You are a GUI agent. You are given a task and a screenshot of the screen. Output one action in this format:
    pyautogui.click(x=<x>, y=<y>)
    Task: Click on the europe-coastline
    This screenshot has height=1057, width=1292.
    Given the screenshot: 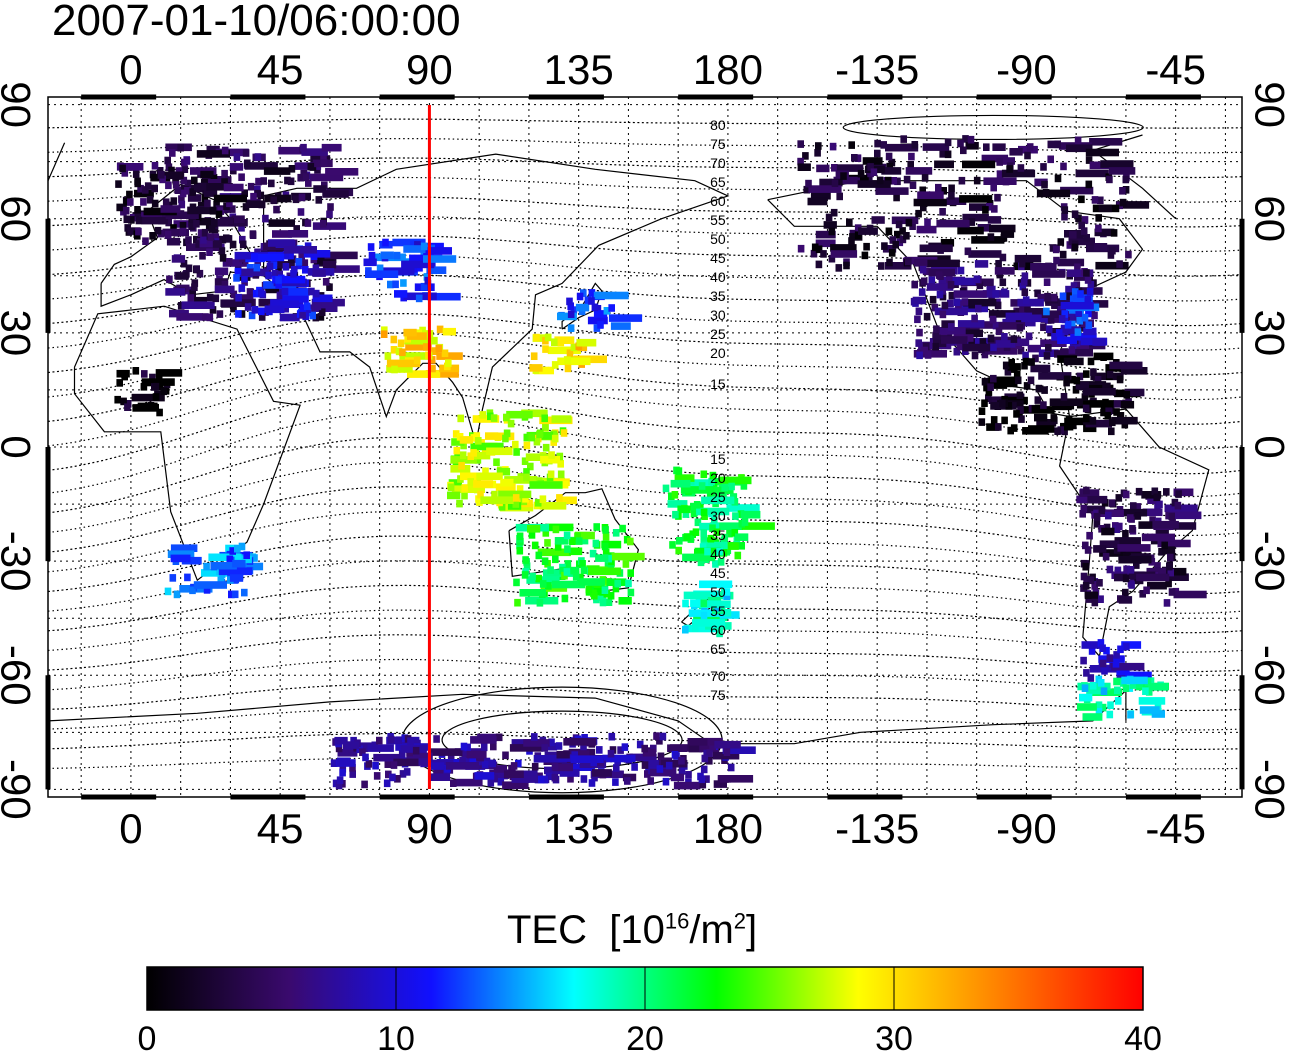 What is the action you would take?
    pyautogui.click(x=182, y=245)
    